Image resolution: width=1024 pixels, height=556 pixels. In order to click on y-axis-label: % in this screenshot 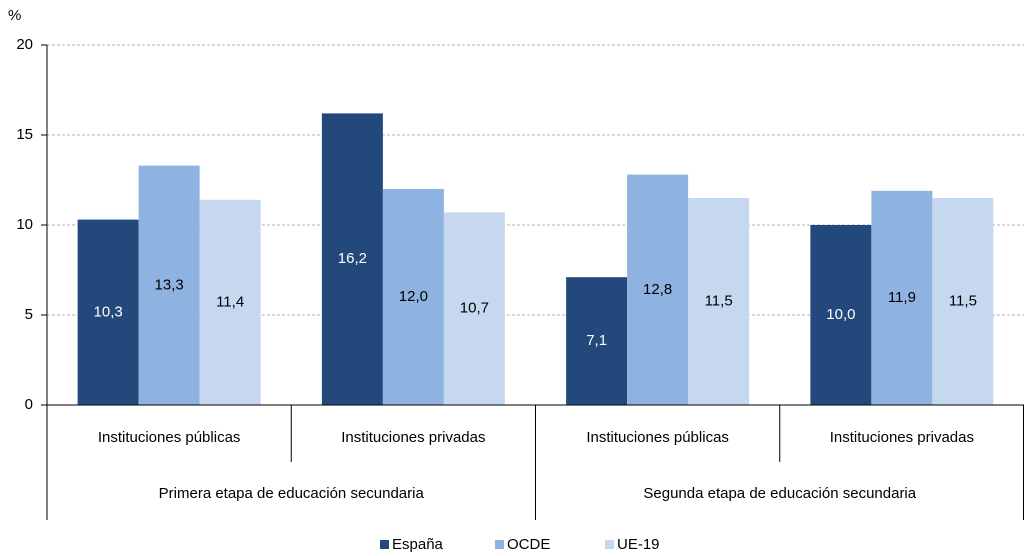, I will do `click(14, 15)`.